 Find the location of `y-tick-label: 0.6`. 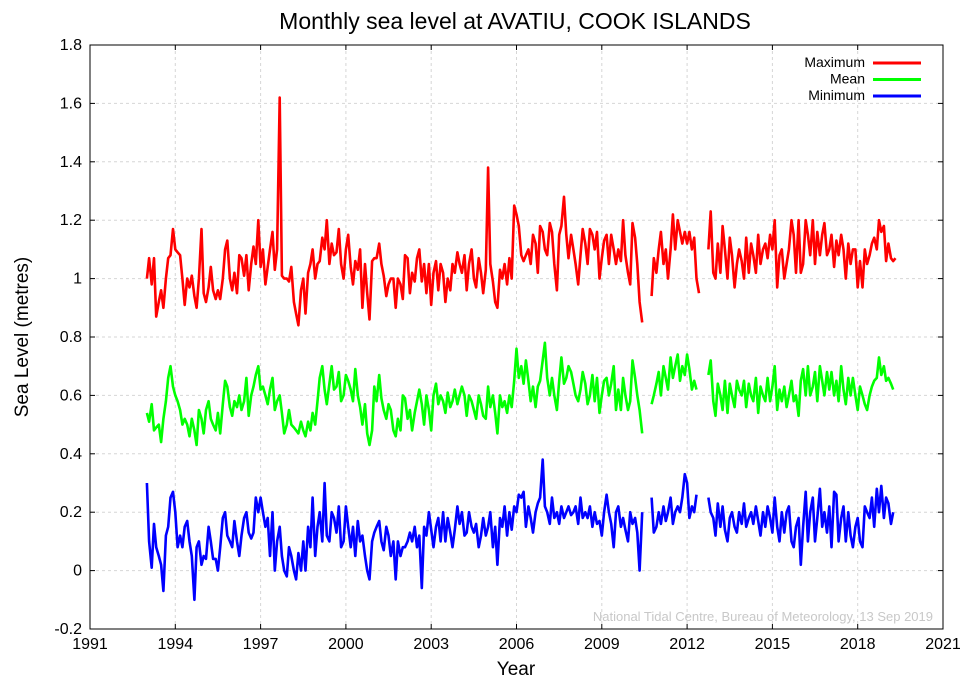

y-tick-label: 0.6 is located at coordinates (71, 395).